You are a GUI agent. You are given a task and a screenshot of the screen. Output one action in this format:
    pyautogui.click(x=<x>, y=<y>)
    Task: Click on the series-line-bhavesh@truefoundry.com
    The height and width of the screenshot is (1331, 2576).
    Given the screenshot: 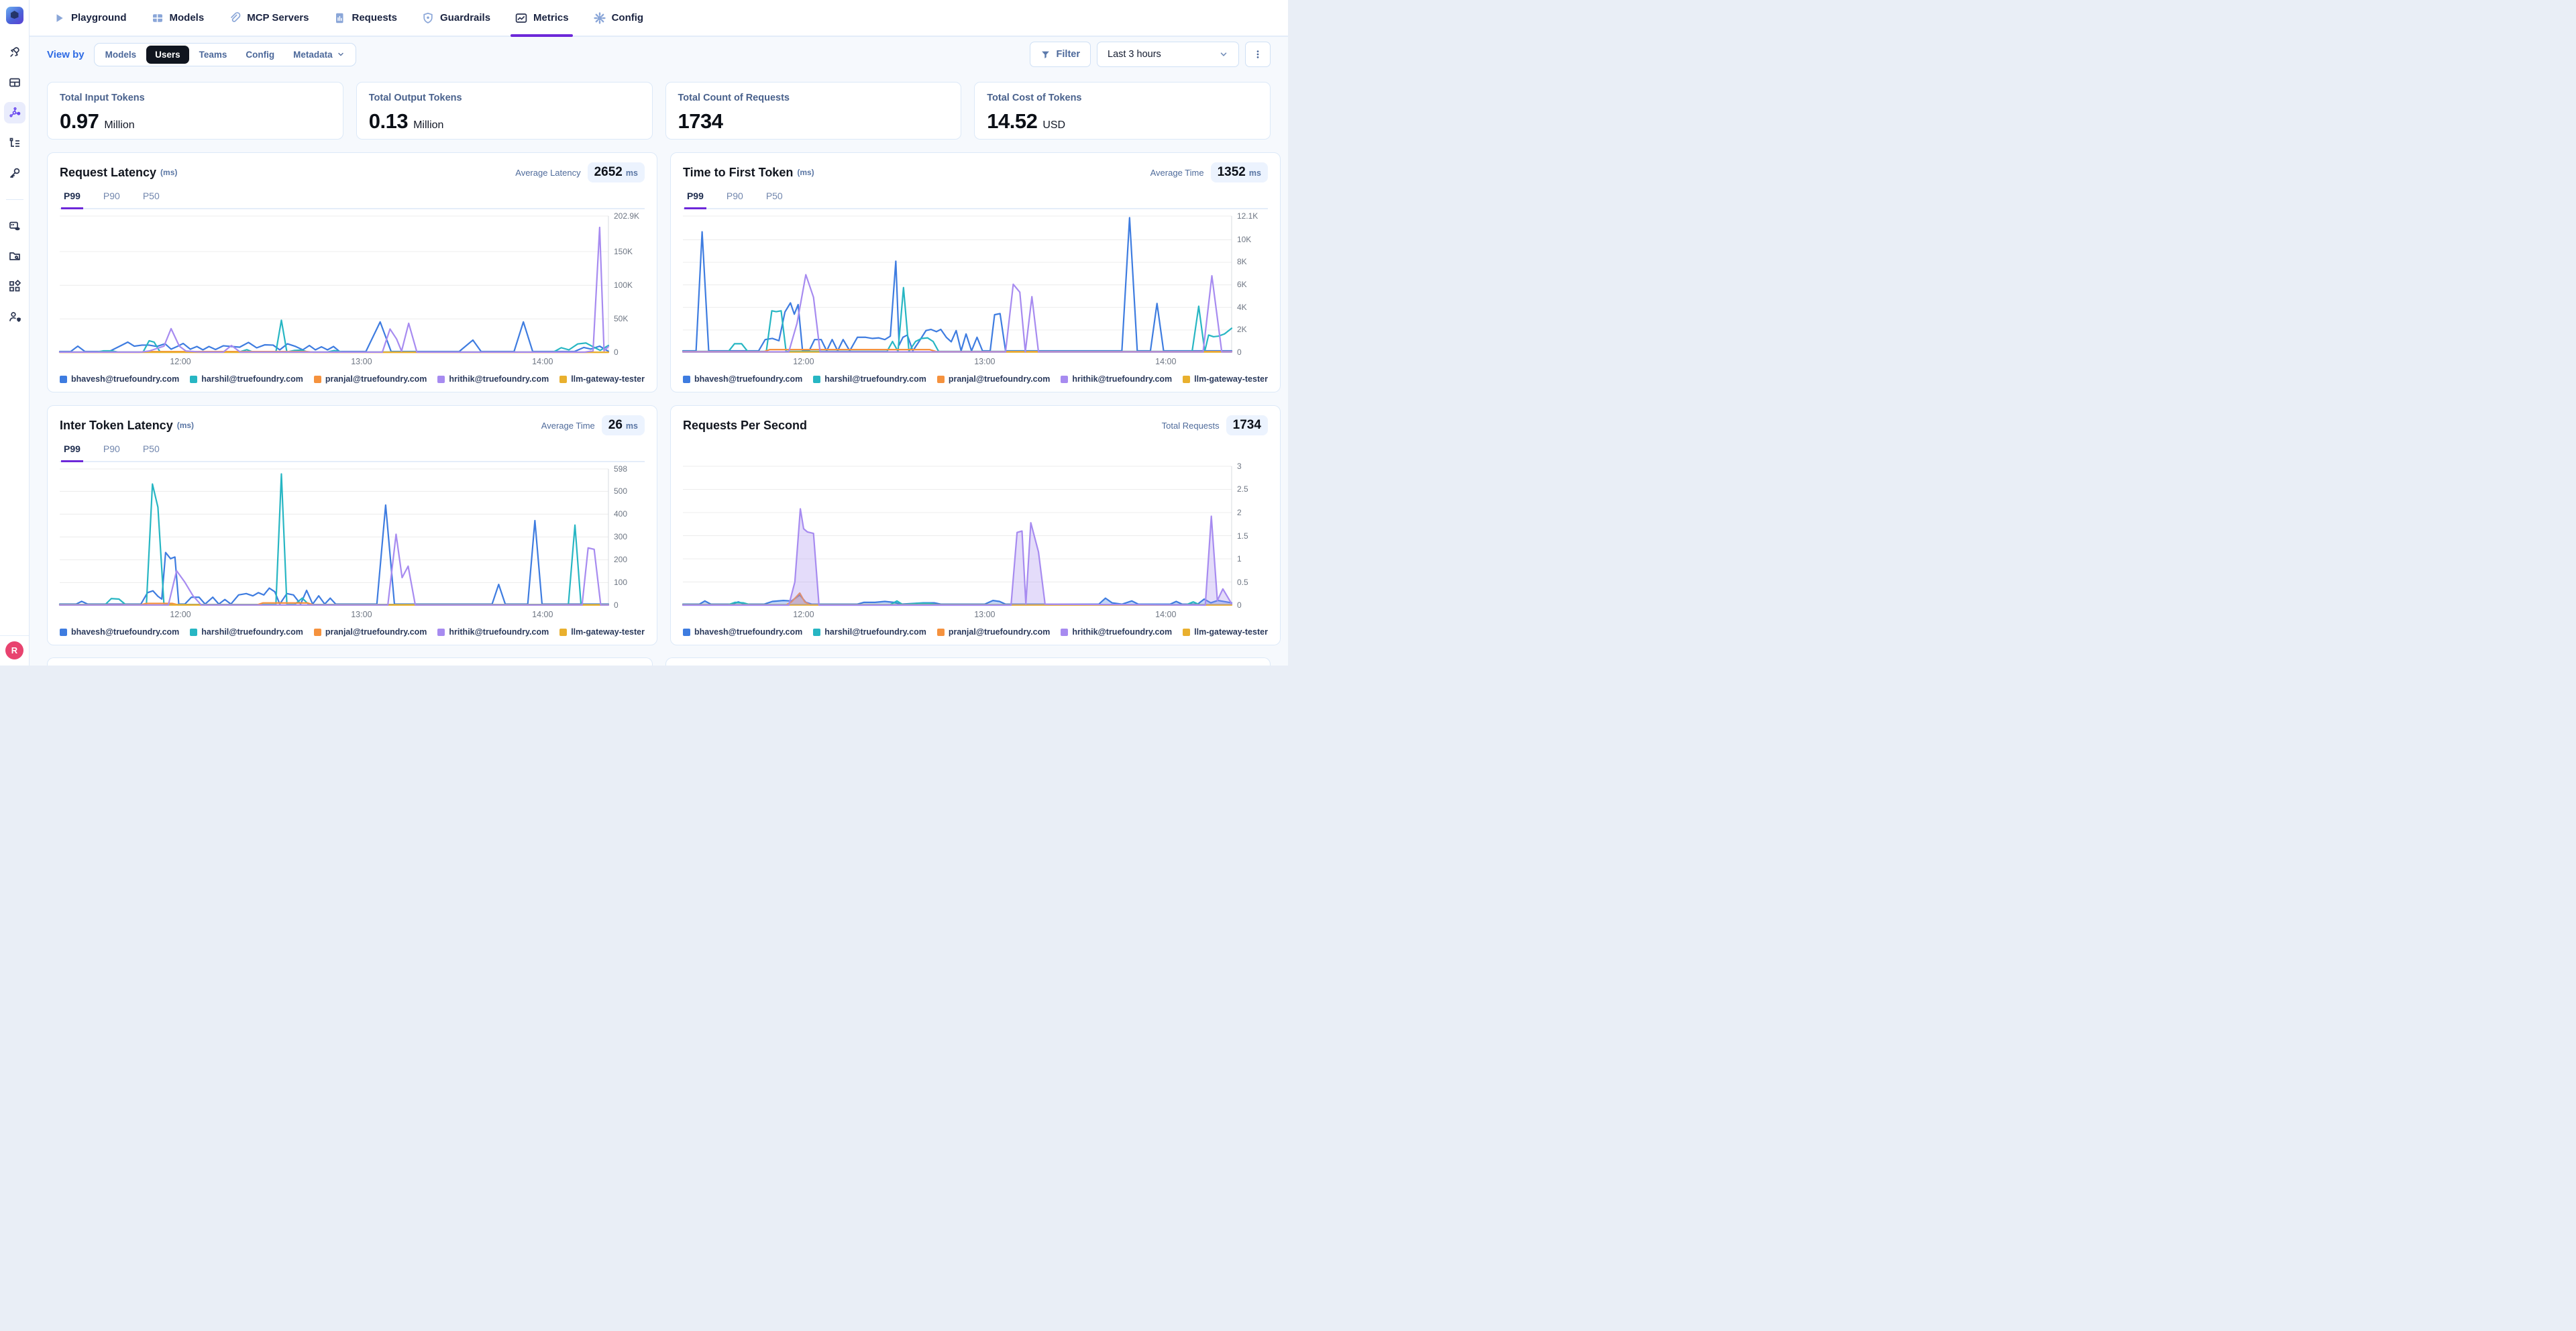 What is the action you would take?
    pyautogui.click(x=334, y=336)
    